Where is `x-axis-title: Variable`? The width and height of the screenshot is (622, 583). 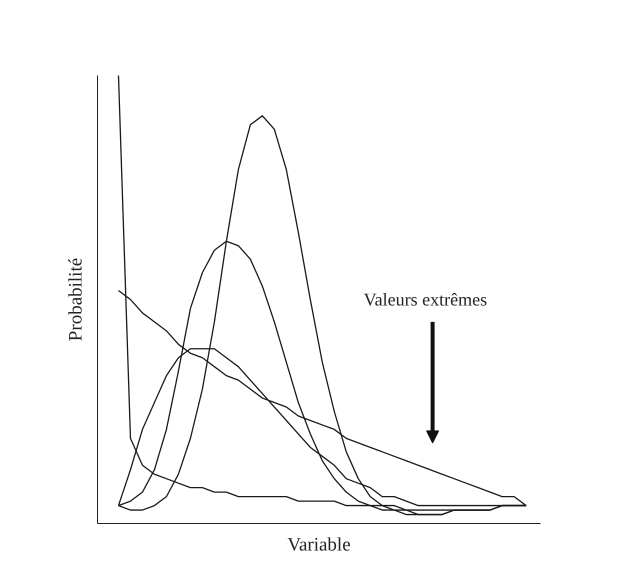
x-axis-title: Variable is located at coordinates (319, 545).